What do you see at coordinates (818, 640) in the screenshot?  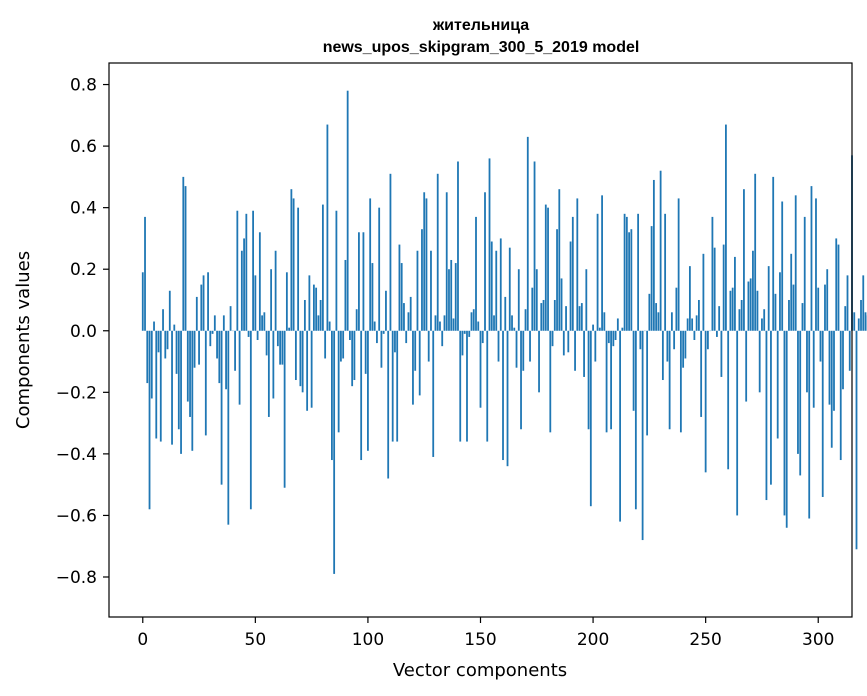 I see `x-tick-label: 300` at bounding box center [818, 640].